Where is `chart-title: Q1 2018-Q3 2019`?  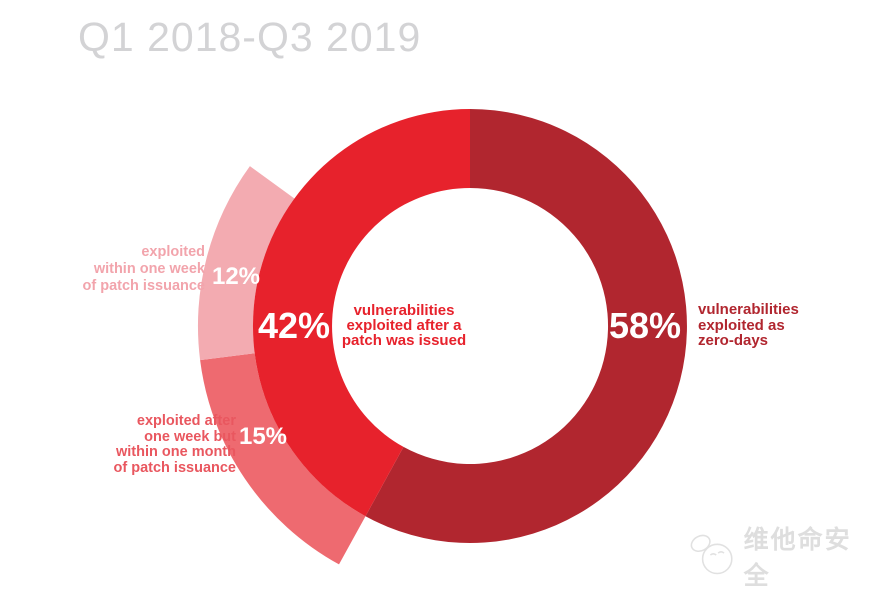 chart-title: Q1 2018-Q3 2019 is located at coordinates (250, 37).